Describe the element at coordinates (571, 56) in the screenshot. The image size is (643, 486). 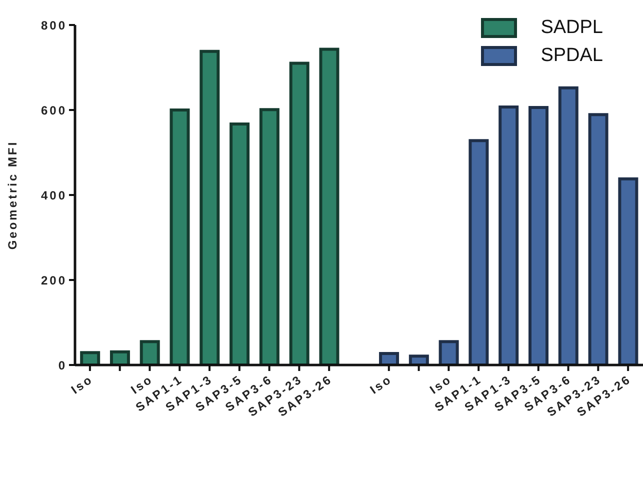
I see `legend-label: SPDAL` at that location.